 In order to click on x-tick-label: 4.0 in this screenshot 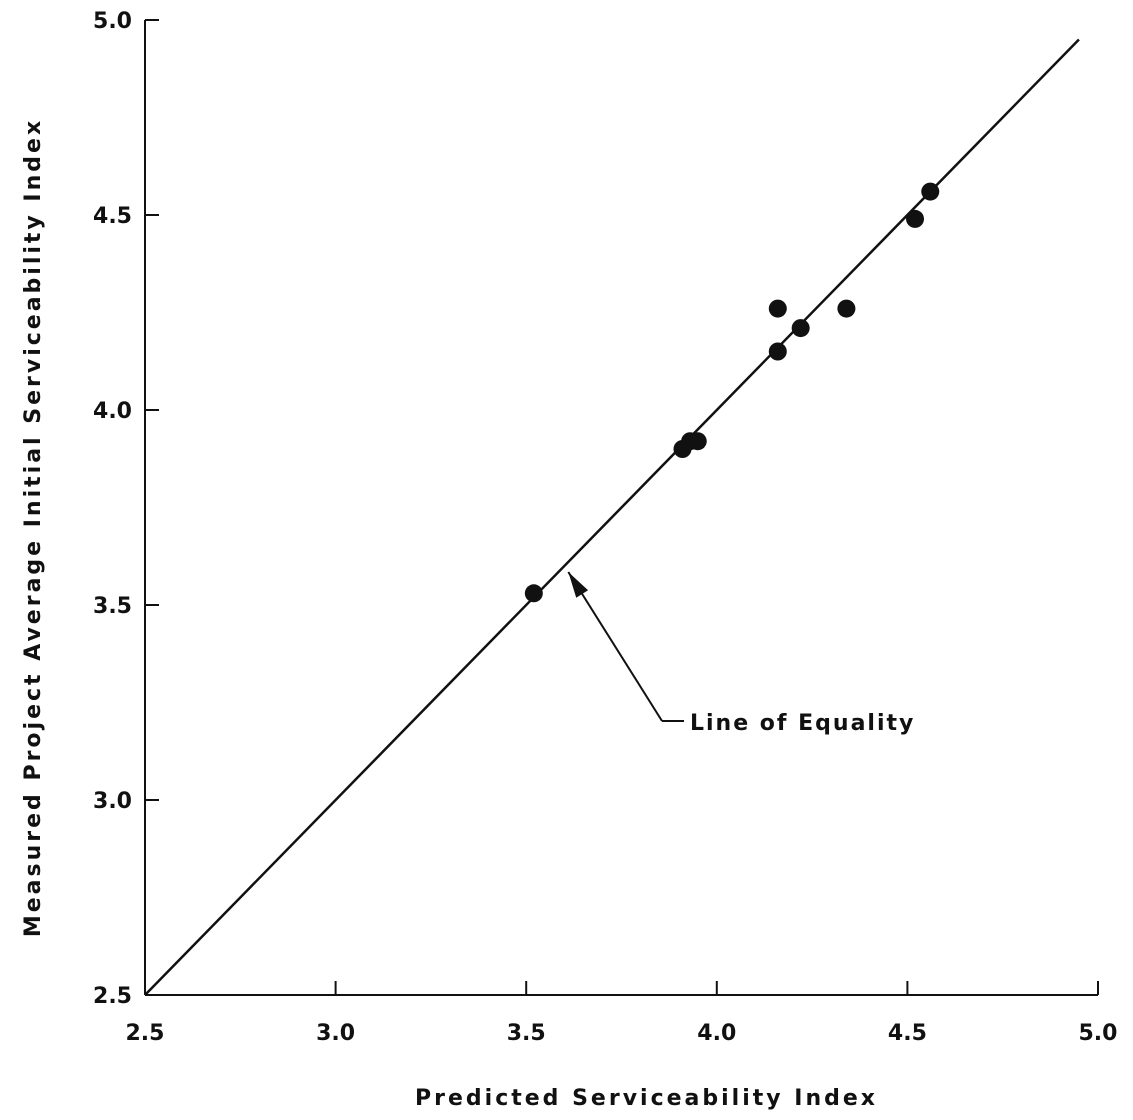, I will do `click(716, 1033)`.